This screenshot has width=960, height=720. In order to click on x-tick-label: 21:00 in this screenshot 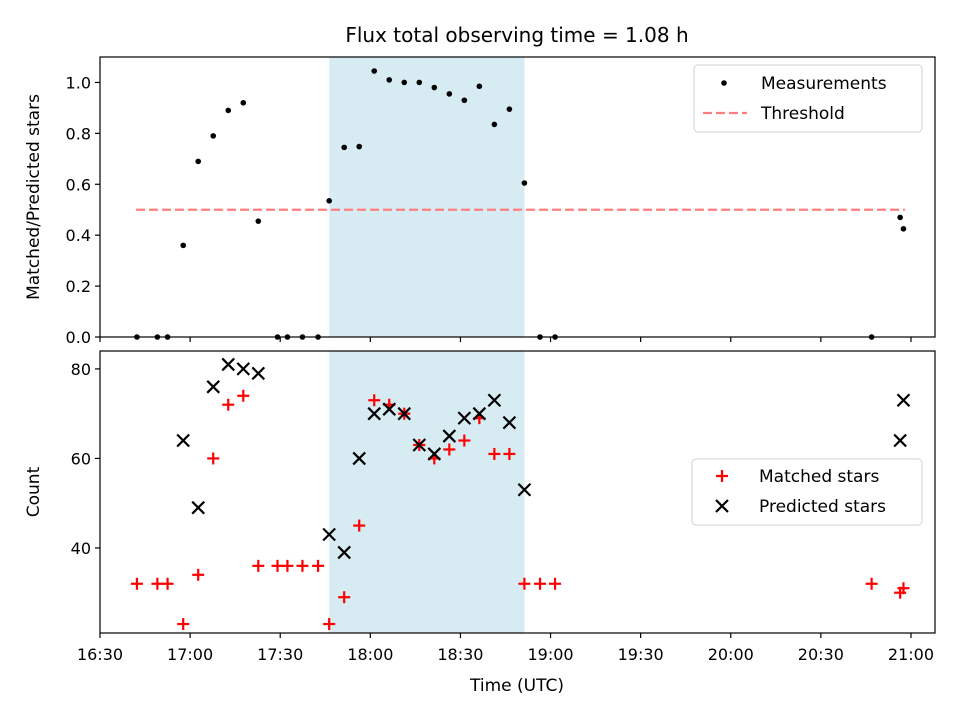, I will do `click(911, 654)`.